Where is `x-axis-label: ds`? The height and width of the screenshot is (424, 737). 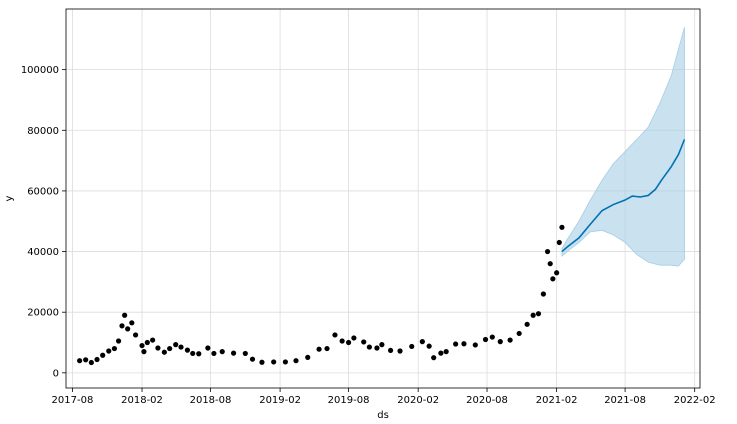 x-axis-label: ds is located at coordinates (383, 415).